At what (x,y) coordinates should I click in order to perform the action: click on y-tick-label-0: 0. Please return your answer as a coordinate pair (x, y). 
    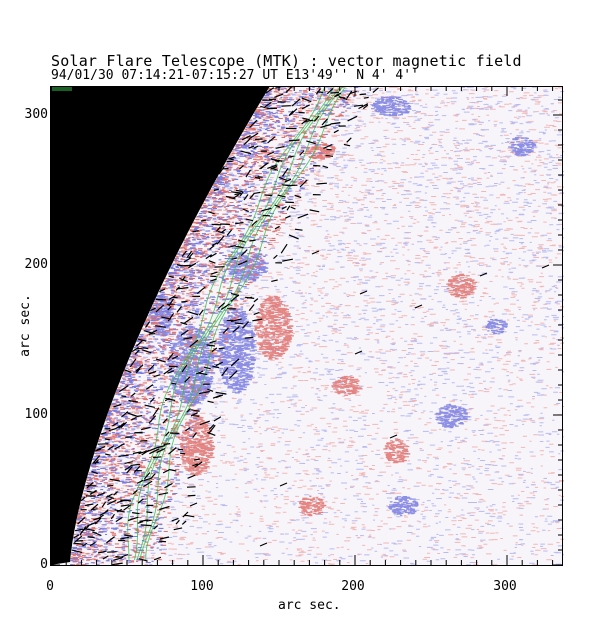
    Looking at the image, I should click on (44, 564).